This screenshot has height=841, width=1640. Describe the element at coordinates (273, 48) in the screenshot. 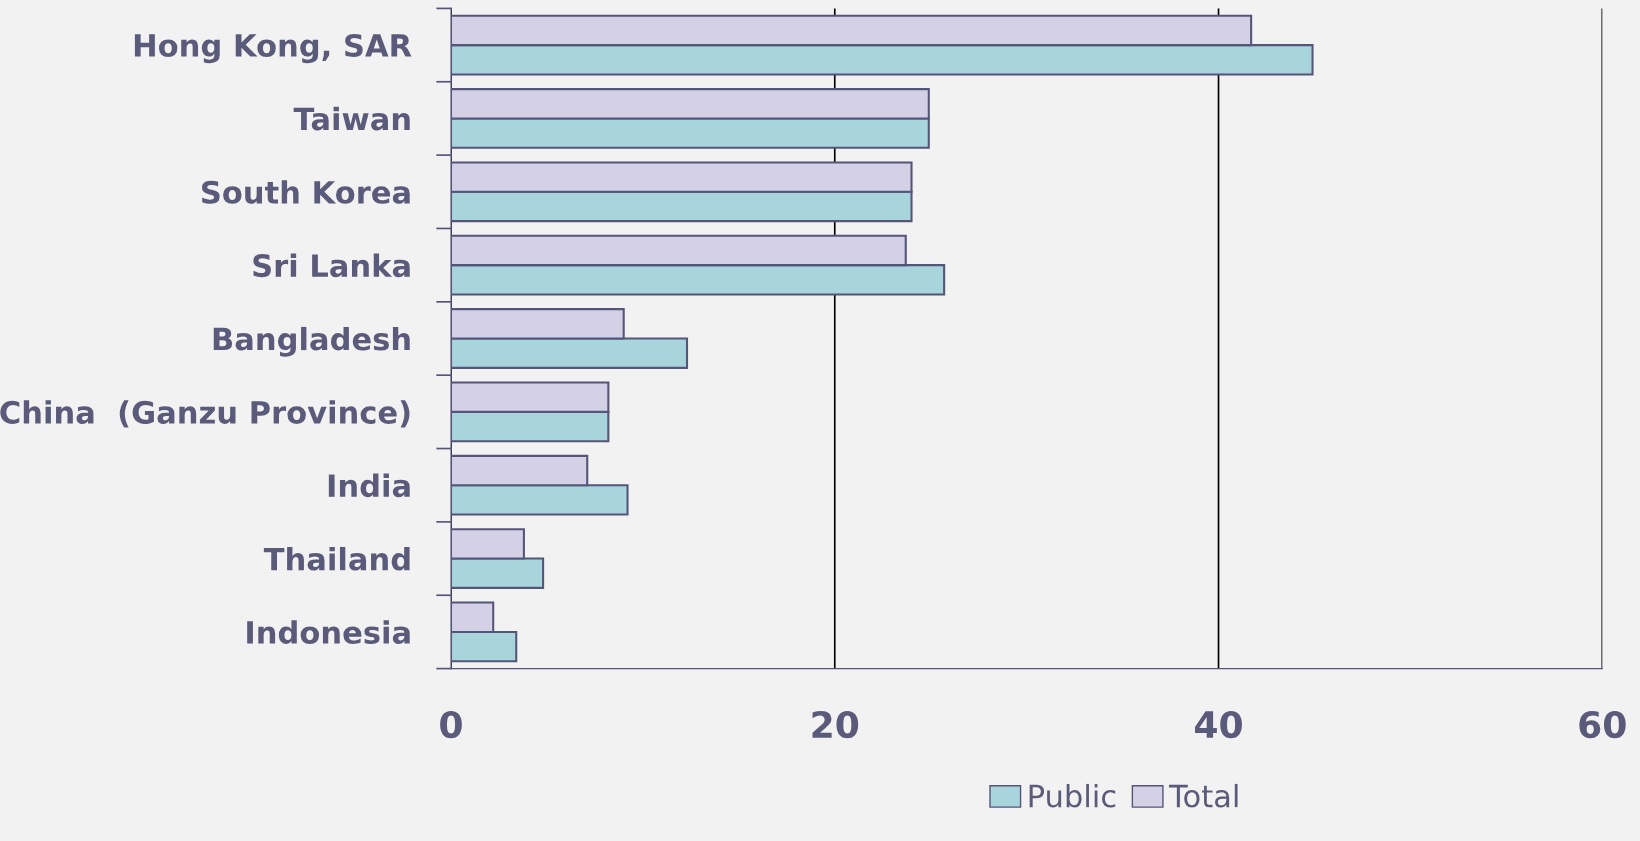

I see `y-tick-label: Hong Kong, SAR` at that location.